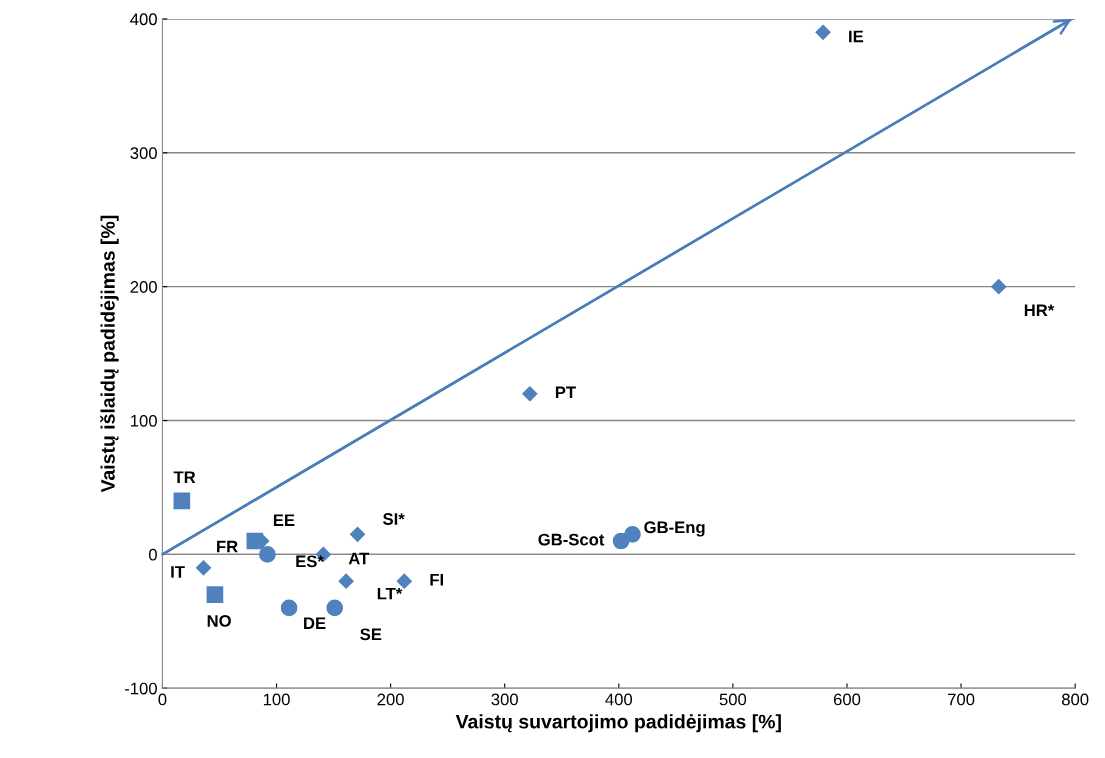 This screenshot has width=1105, height=758. Describe the element at coordinates (571, 539) in the screenshot. I see `data-label: GB-Scot` at that location.